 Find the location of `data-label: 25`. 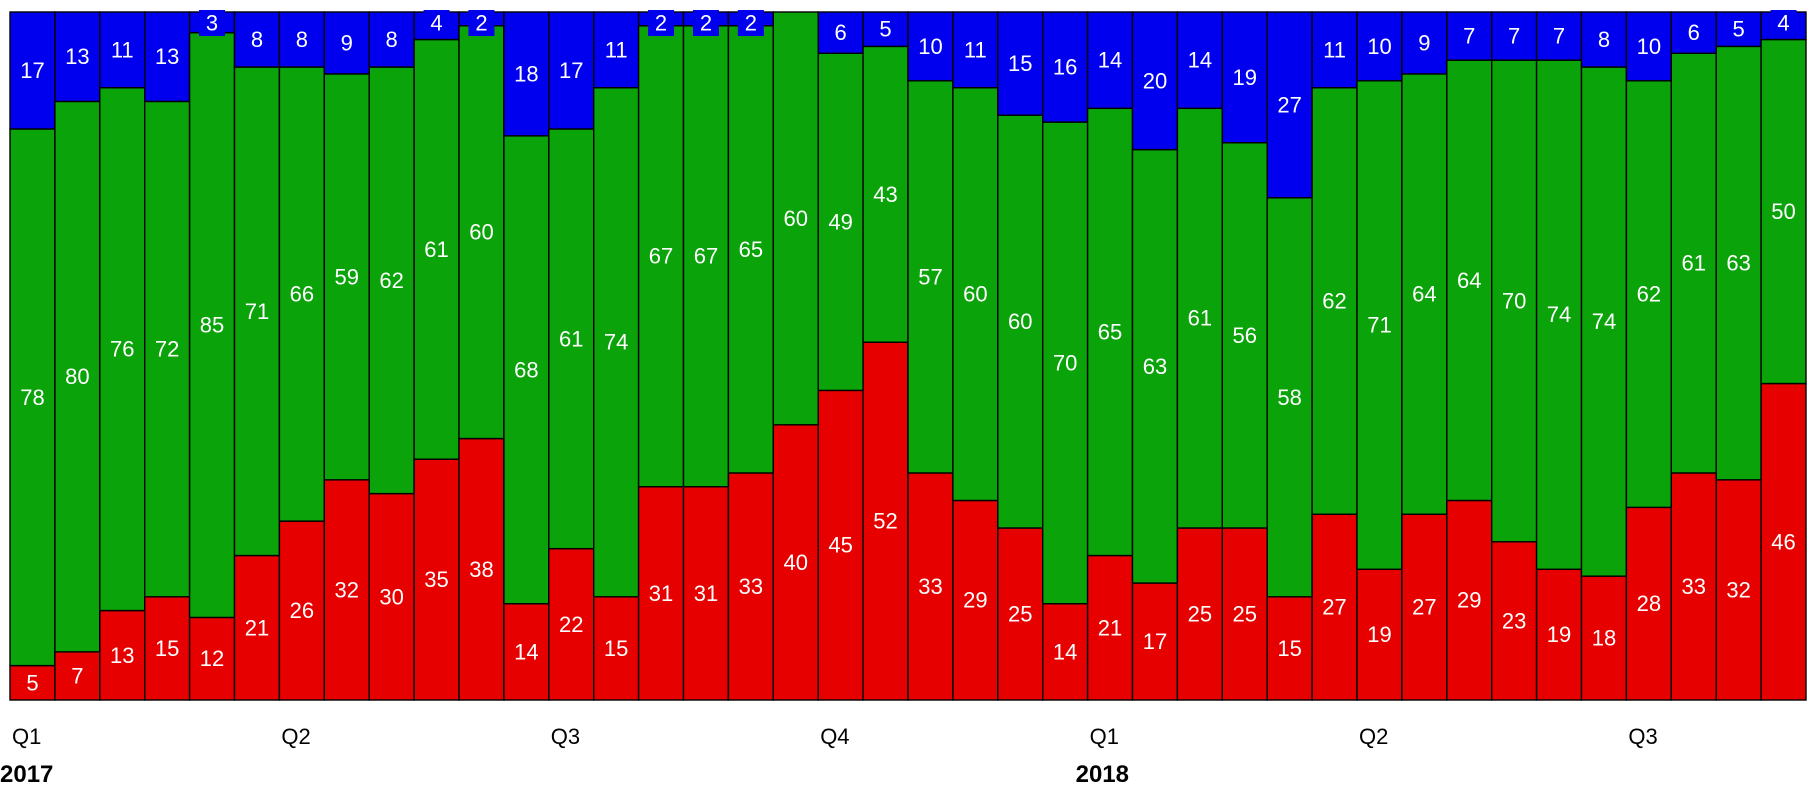

data-label: 25 is located at coordinates (1200, 614).